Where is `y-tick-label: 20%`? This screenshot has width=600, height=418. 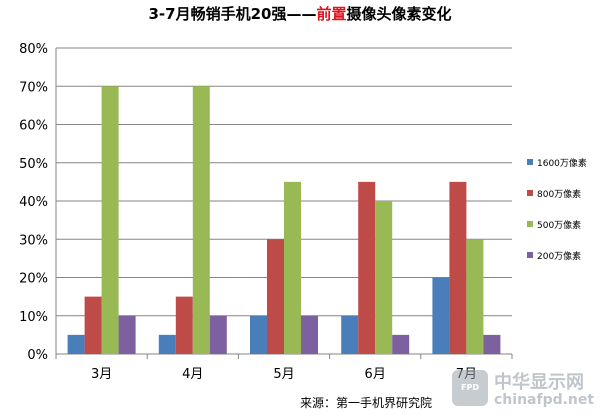 y-tick-label: 20% is located at coordinates (33, 279).